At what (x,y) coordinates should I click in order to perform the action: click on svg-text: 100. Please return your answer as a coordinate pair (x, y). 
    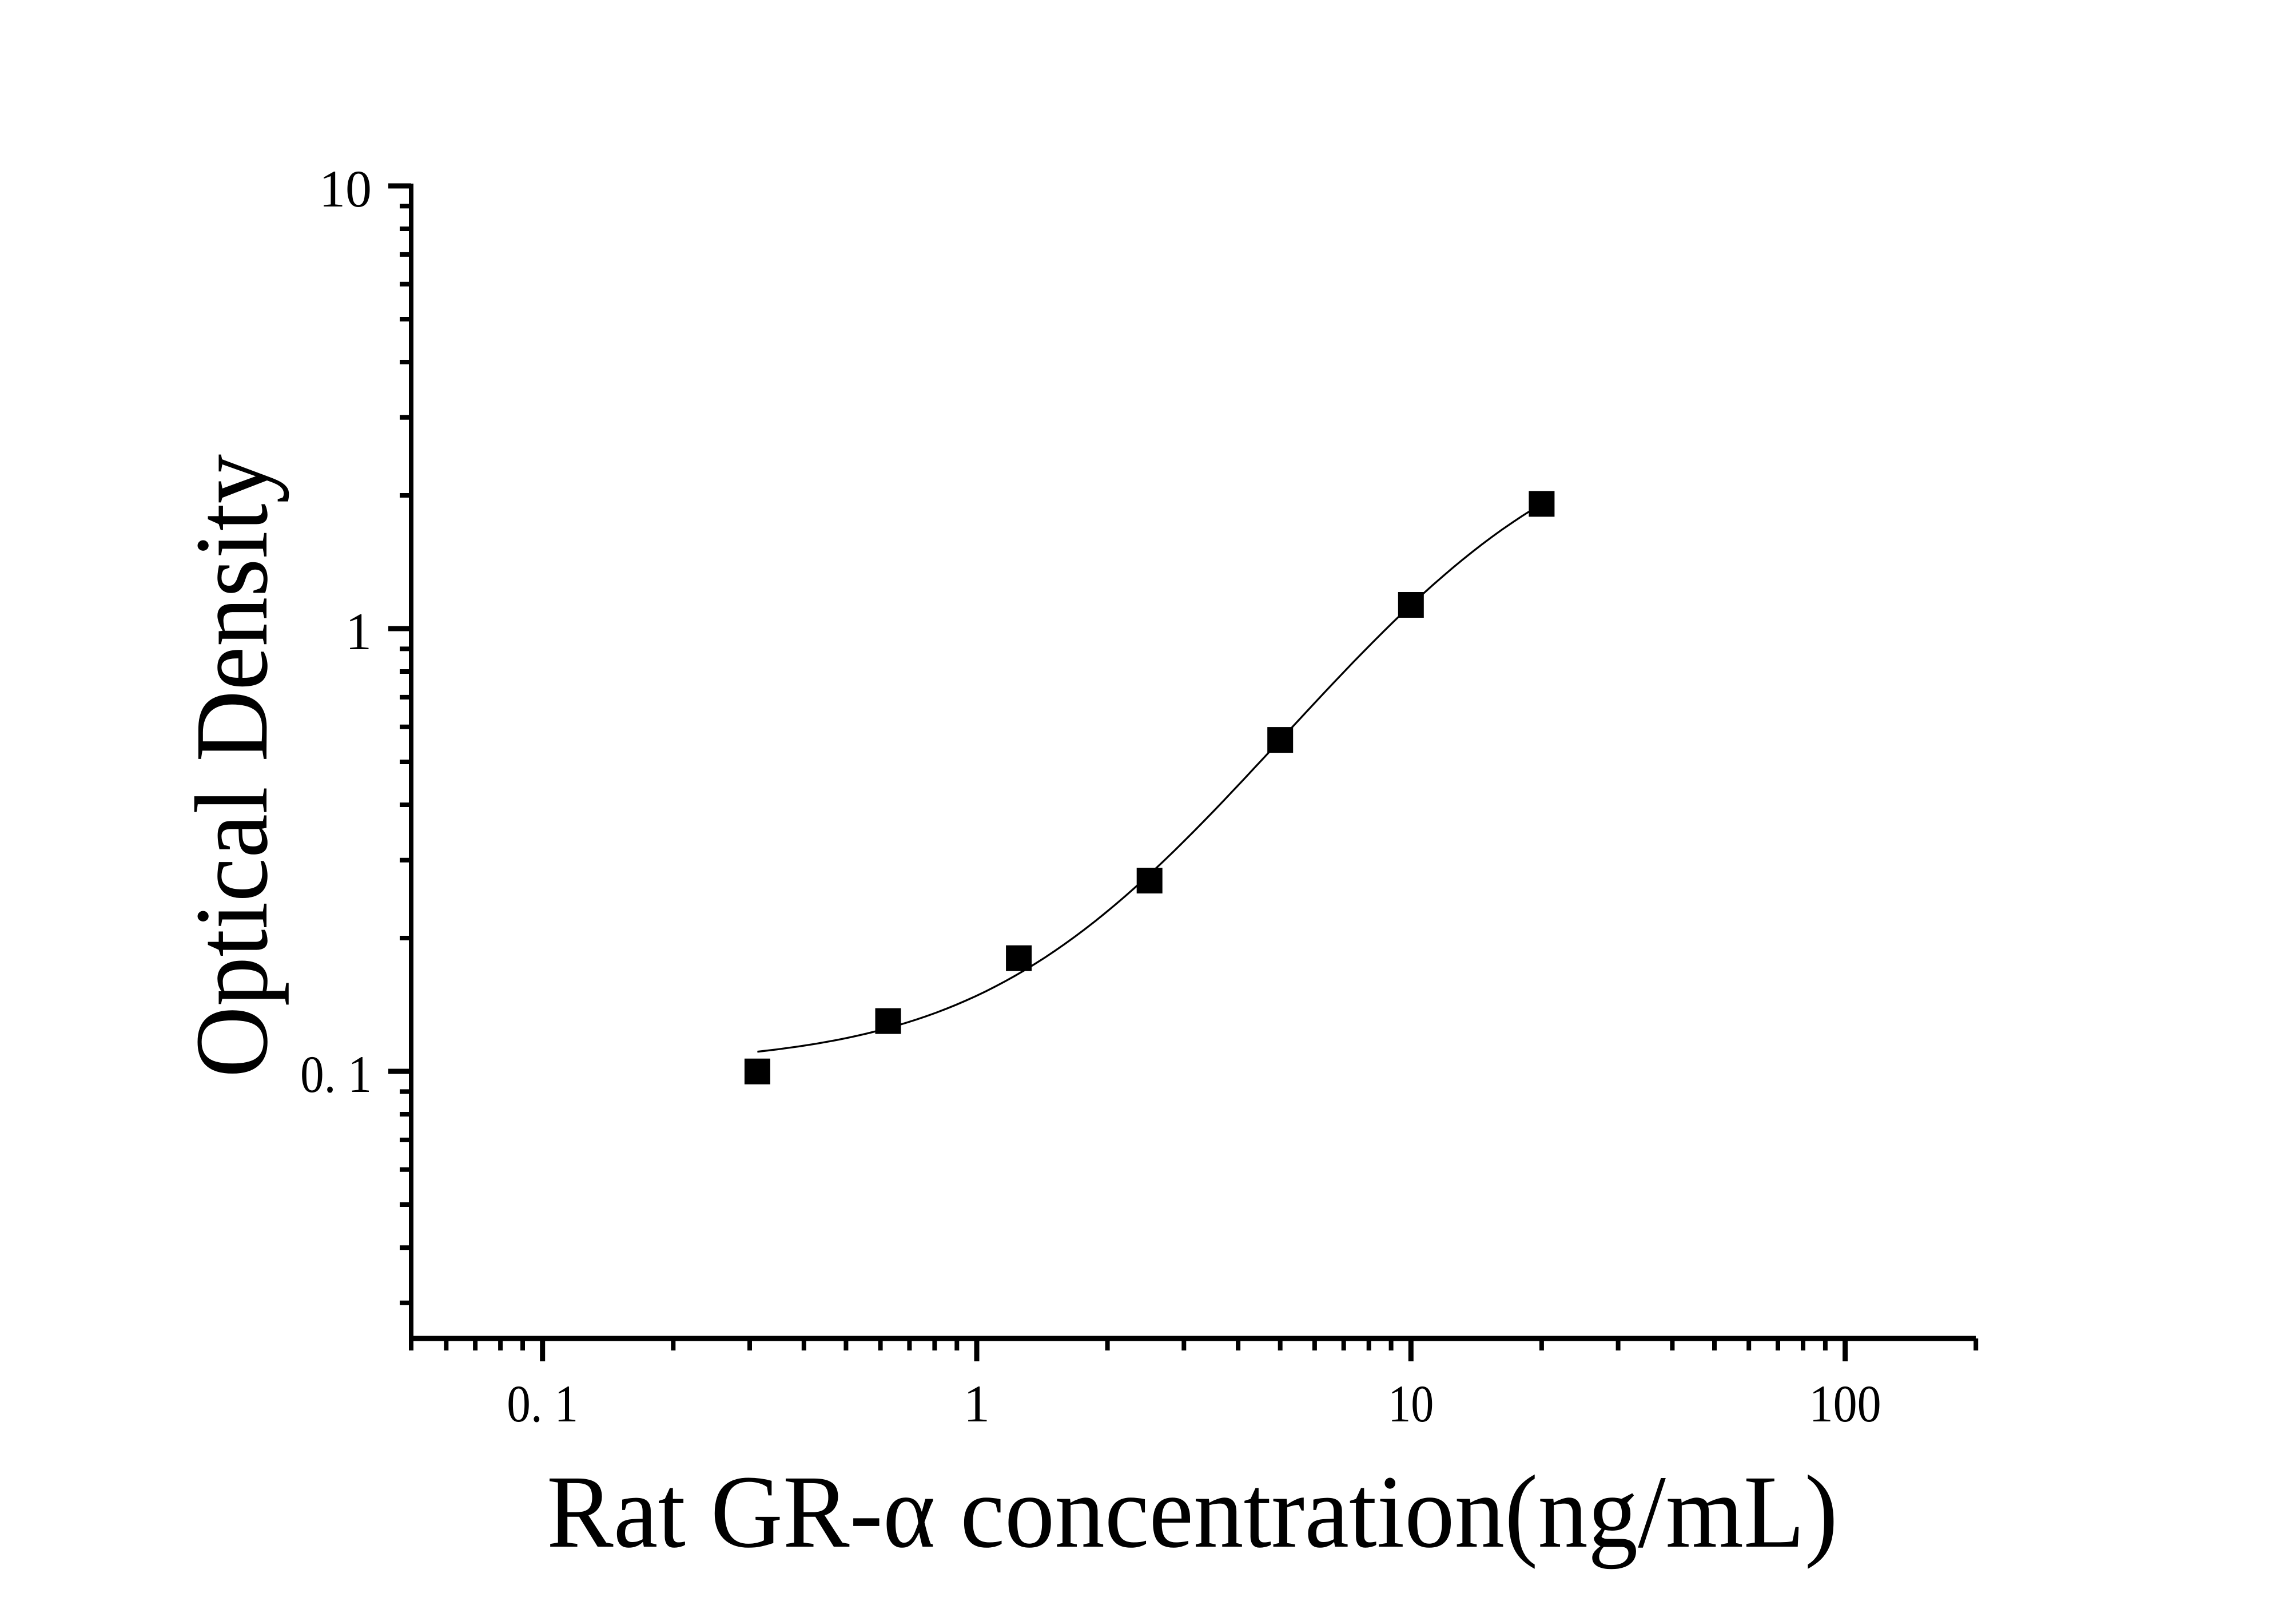
    Looking at the image, I should click on (1845, 1403).